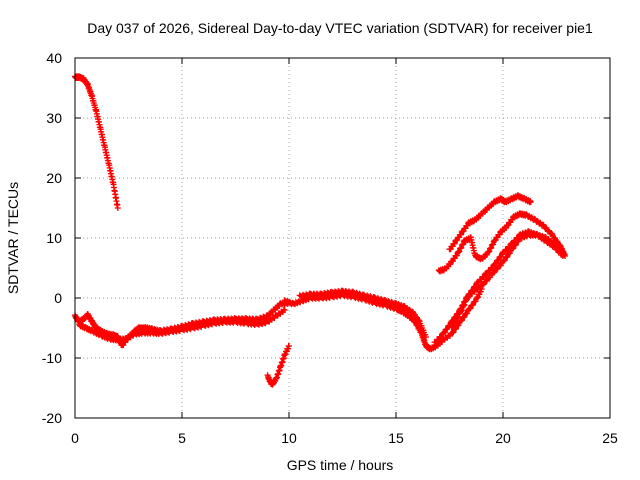  Describe the element at coordinates (96, 142) in the screenshot. I see `series-early-decay` at that location.